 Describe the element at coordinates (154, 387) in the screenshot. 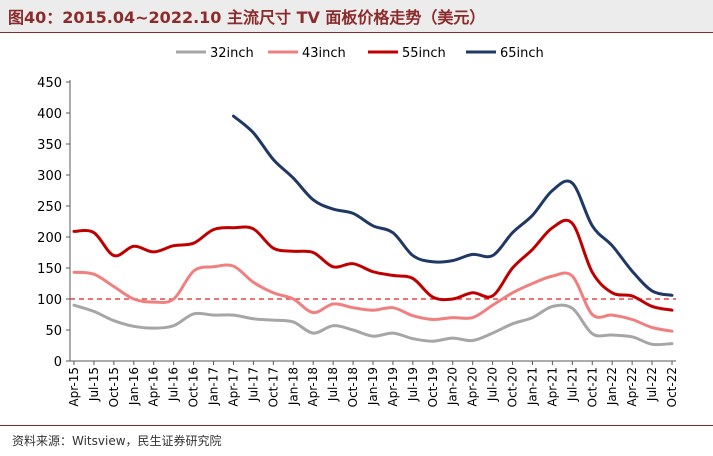

I see `x-tick-label: Apr-16` at that location.